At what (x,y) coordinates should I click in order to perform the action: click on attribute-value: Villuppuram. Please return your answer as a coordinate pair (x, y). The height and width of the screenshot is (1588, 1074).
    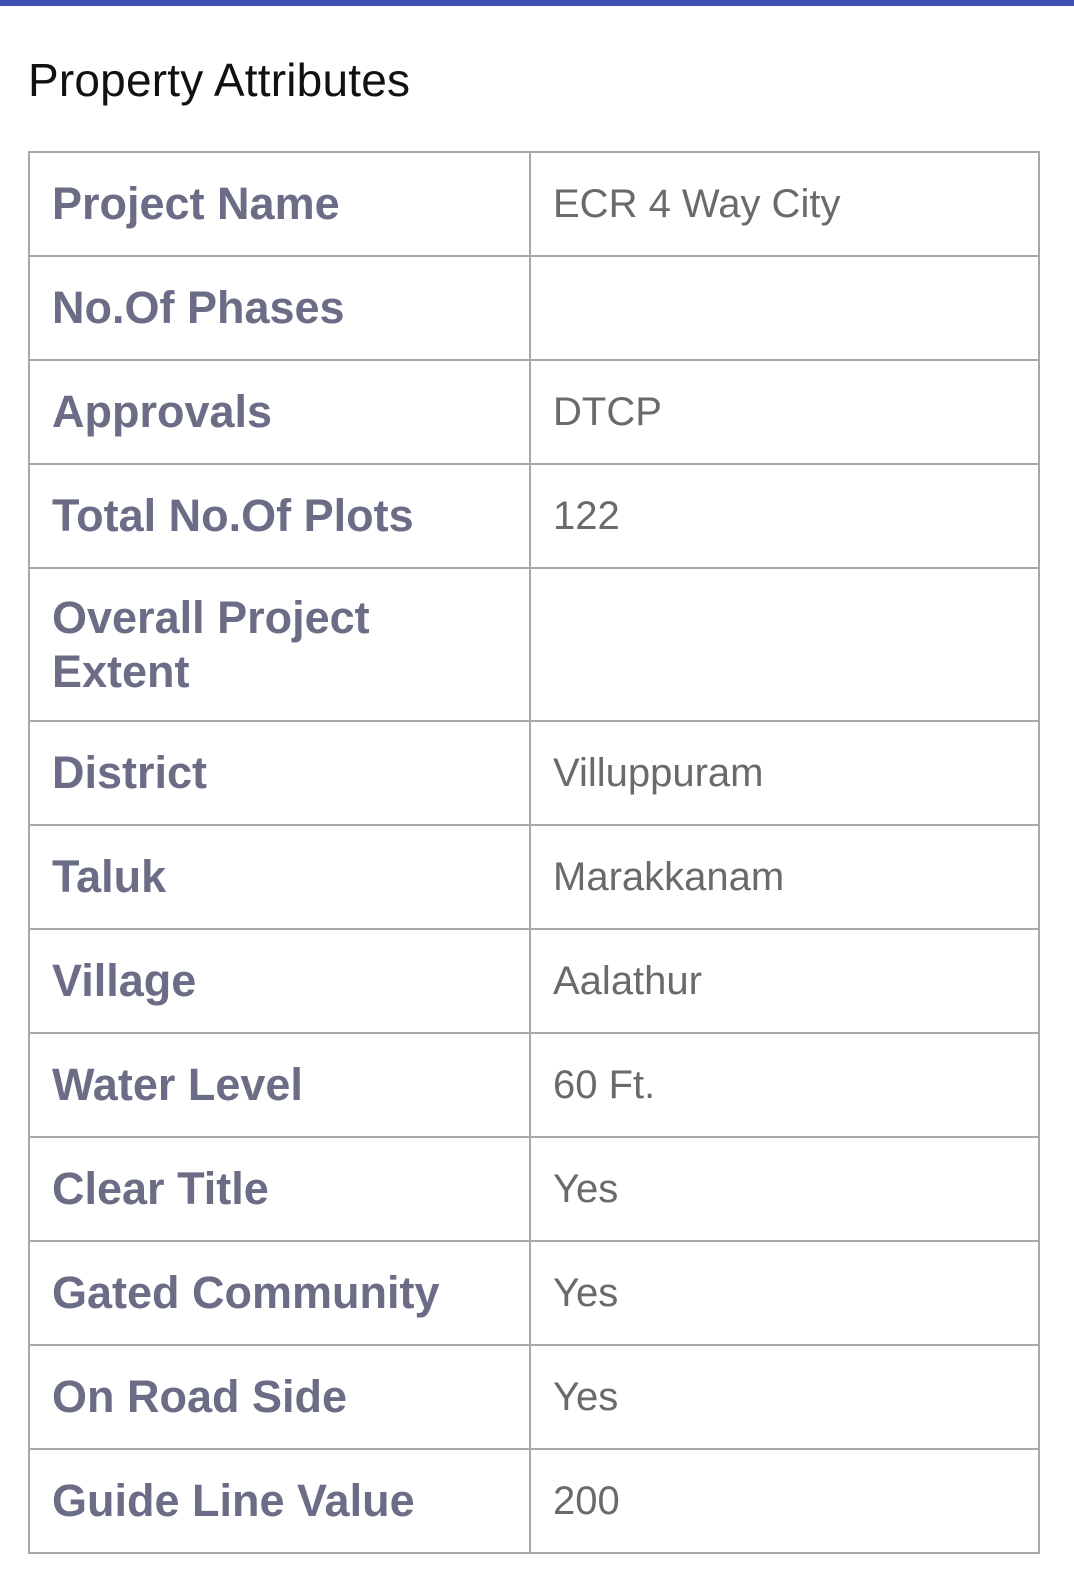
    Looking at the image, I should click on (784, 773).